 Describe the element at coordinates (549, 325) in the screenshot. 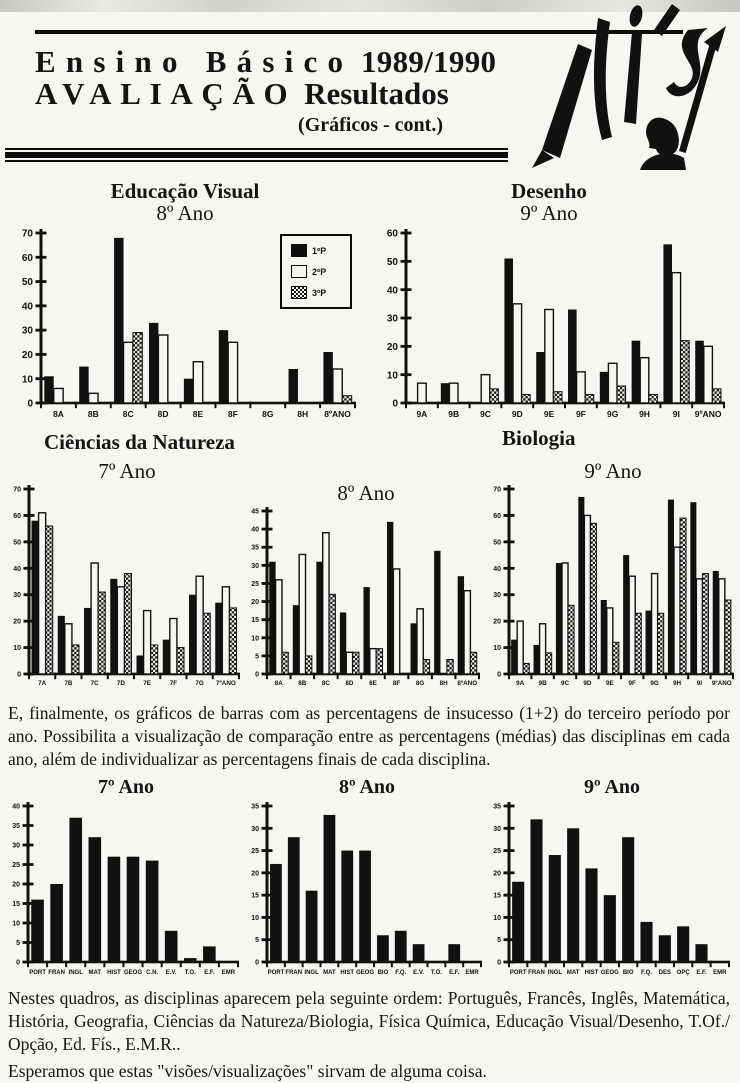

I see `chart-plot-desenho: 0 10 20 30 40 50 60 9A 9B 9C 9D 9E 9F 9G 9H 9I 9ºANO` at that location.